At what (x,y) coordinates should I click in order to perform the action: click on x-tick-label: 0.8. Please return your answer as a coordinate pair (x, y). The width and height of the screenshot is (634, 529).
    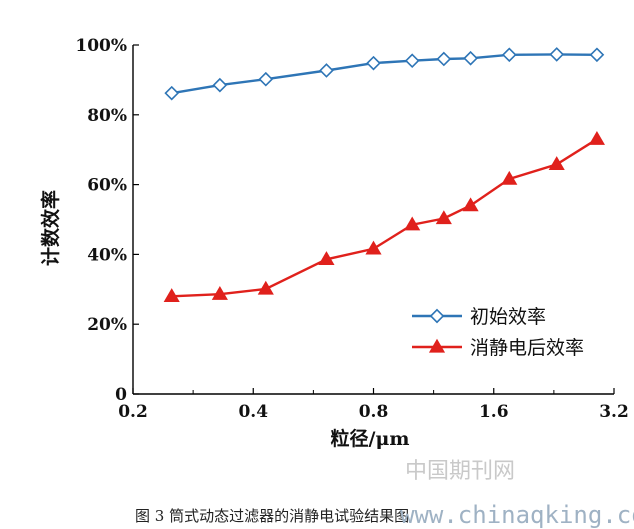
    Looking at the image, I should click on (374, 412).